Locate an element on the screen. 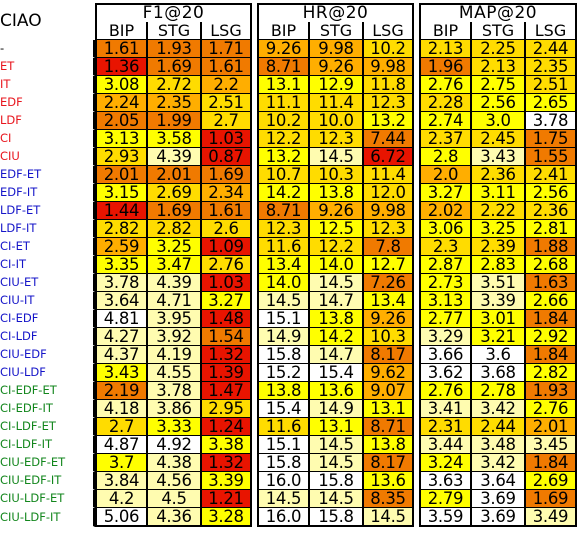 The height and width of the screenshot is (539, 582). row-label: CIU-LDF is located at coordinates (47, 373).